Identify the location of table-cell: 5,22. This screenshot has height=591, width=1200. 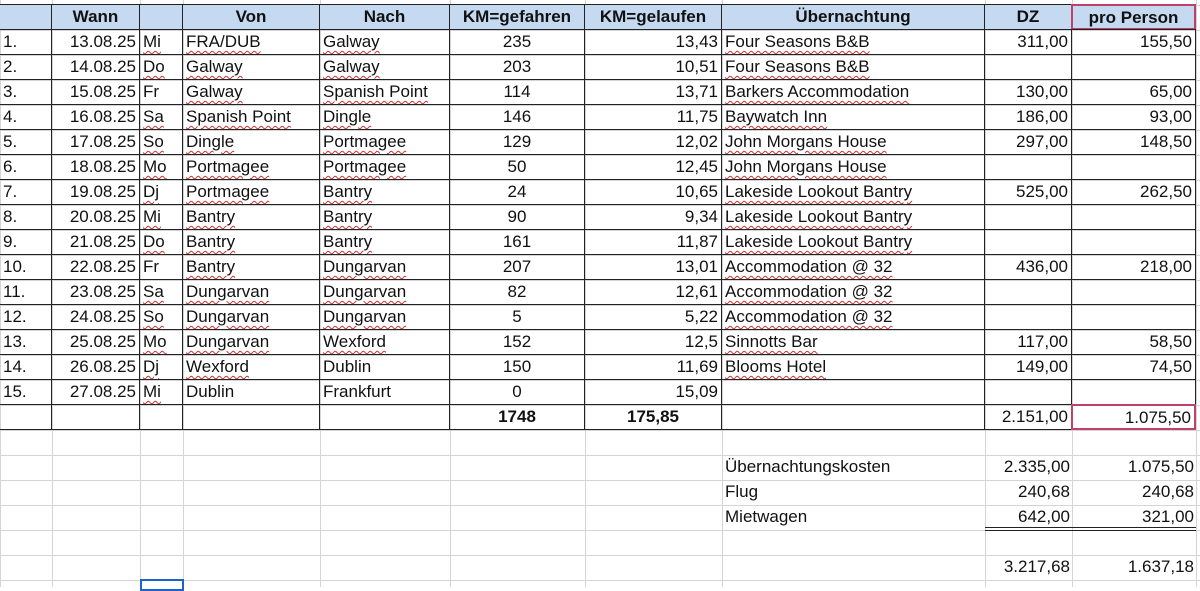
(653, 317).